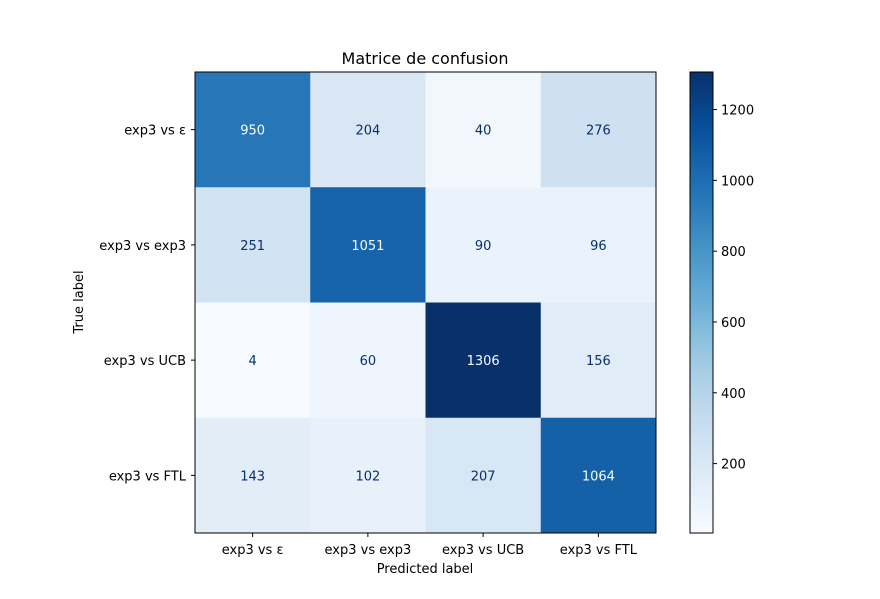 Image resolution: width=880 pixels, height=599 pixels. What do you see at coordinates (599, 550) in the screenshot?
I see `x-tick-label: exp3 vs FTL` at bounding box center [599, 550].